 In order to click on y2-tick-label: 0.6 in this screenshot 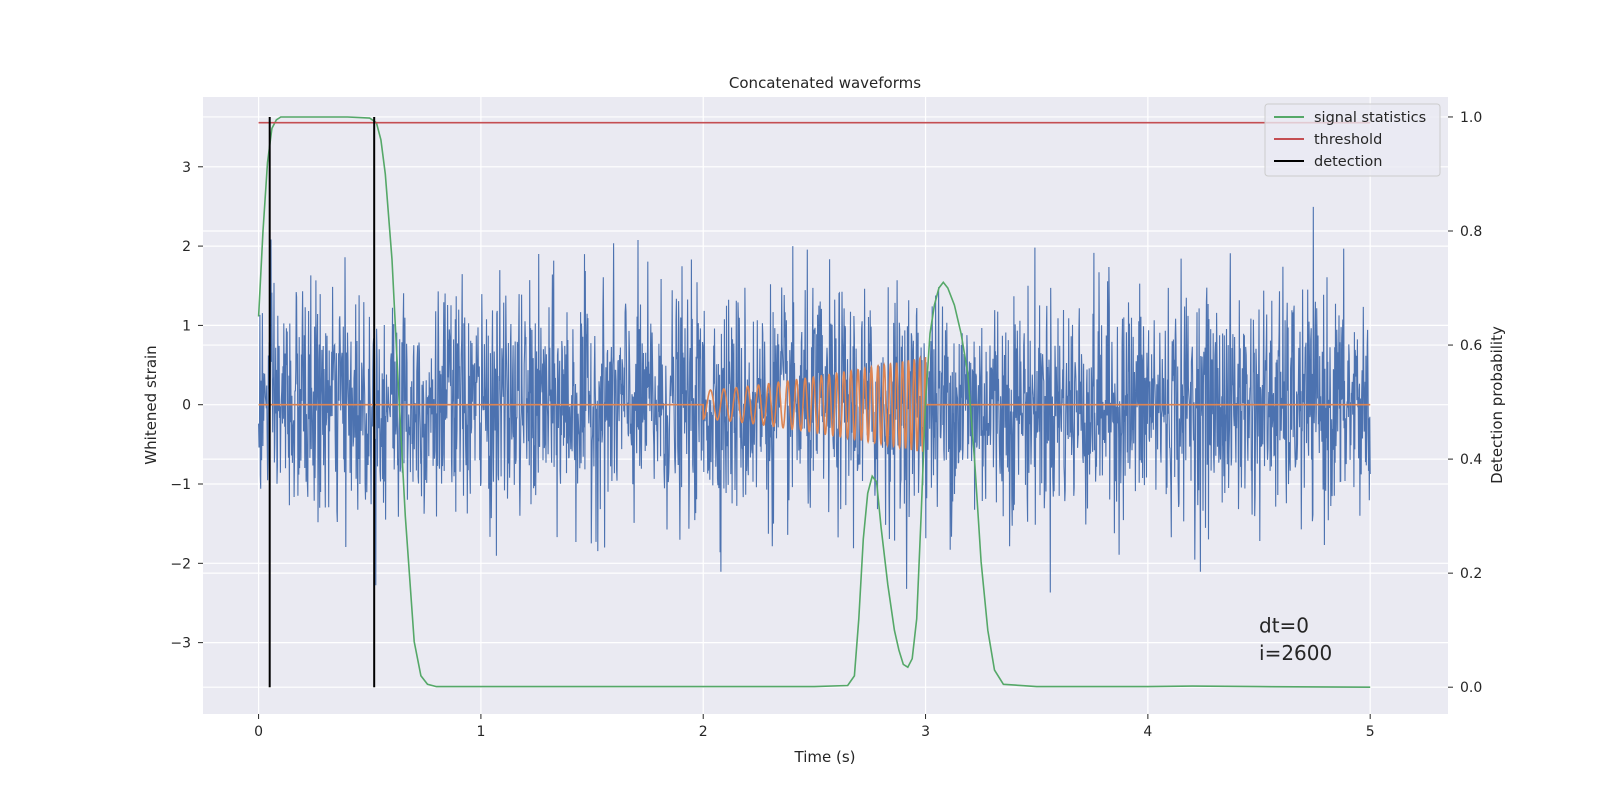, I will do `click(1471, 346)`.